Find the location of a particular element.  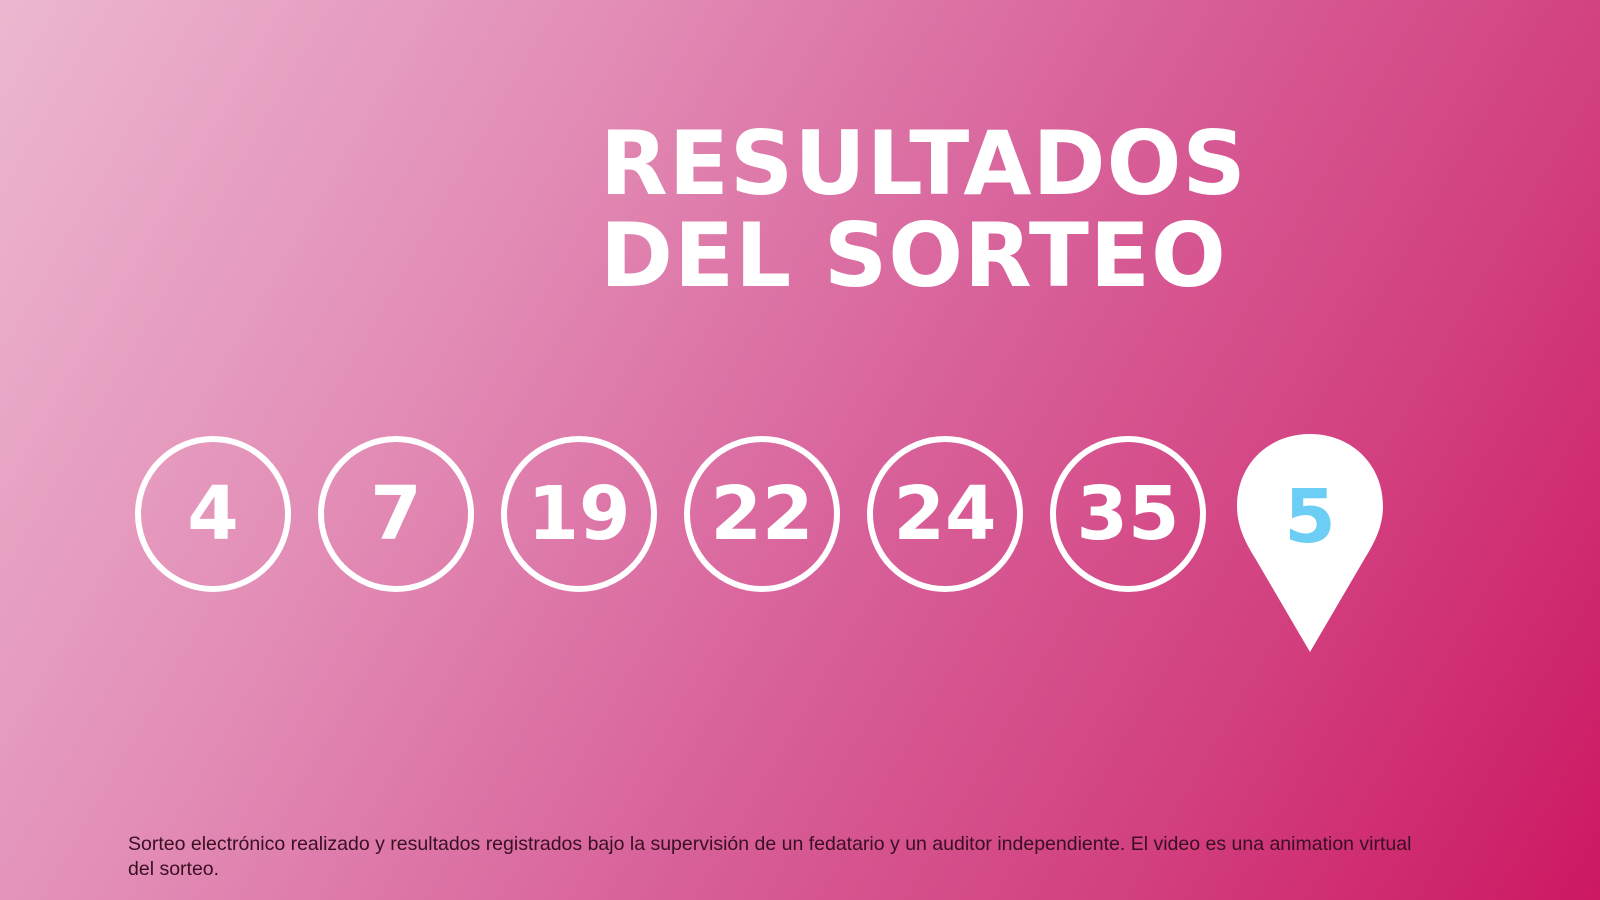

page-title: RESULTADOS DEL SORTEO is located at coordinates (923, 210).